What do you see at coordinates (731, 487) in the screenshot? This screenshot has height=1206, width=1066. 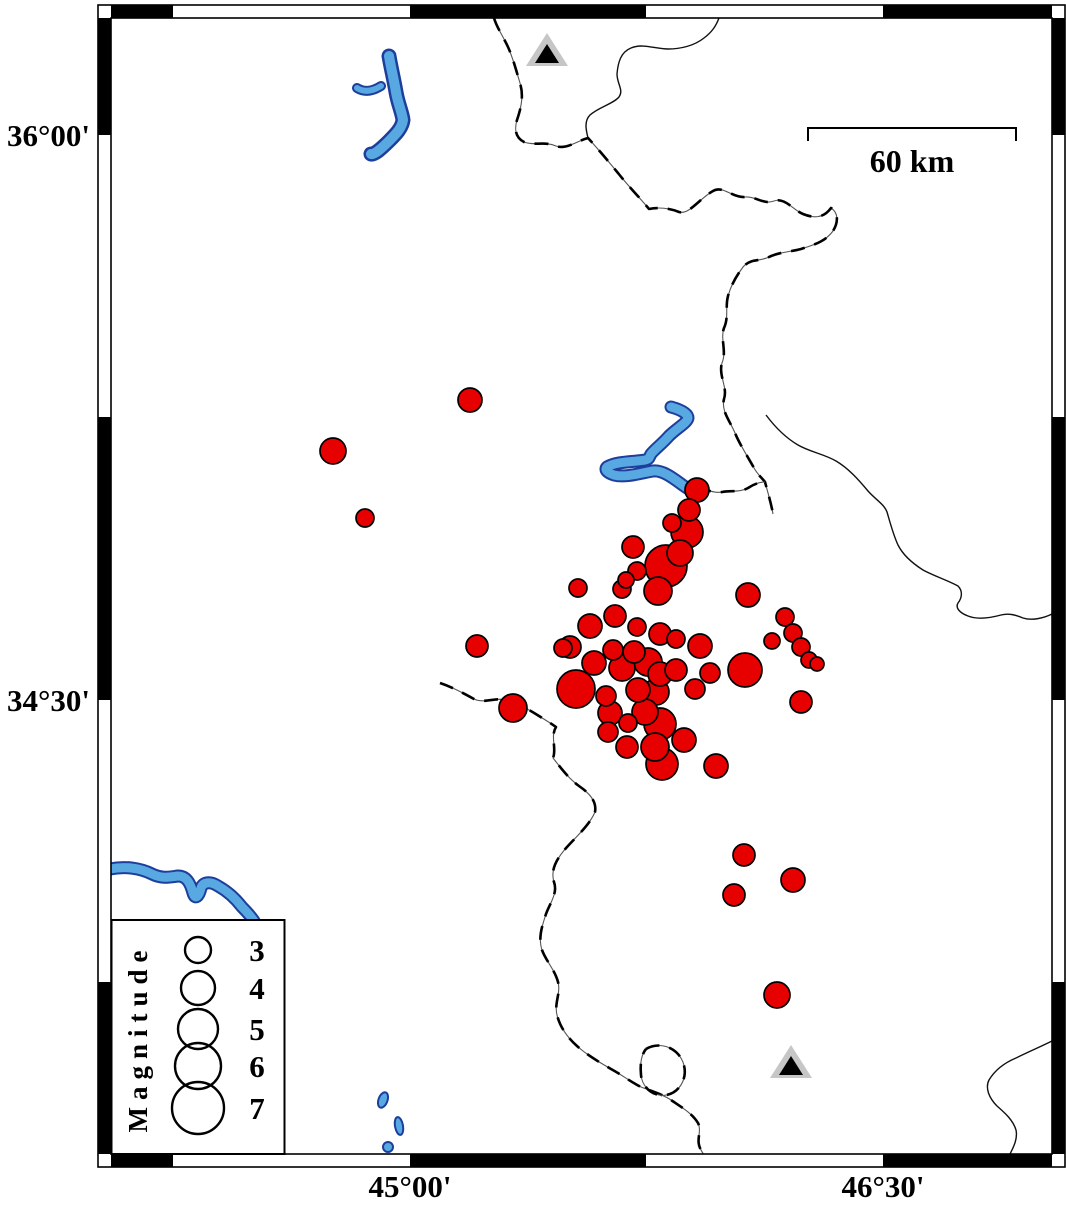 I see `border-lake-stub-dashed-line` at bounding box center [731, 487].